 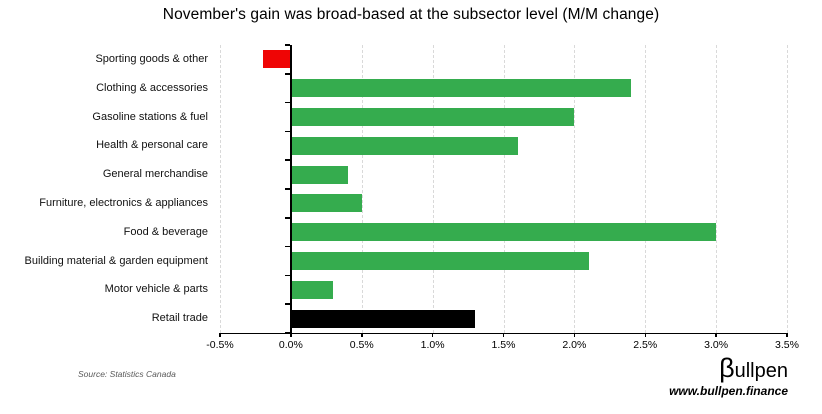 I want to click on category-label: Food & beverage, so click(x=165, y=231).